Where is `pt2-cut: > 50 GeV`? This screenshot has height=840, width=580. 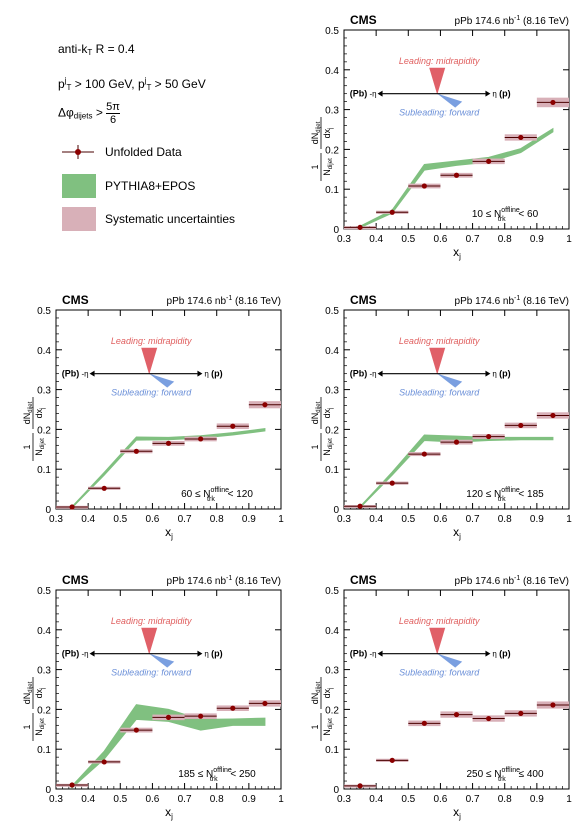 pt2-cut: > 50 GeV is located at coordinates (178, 84).